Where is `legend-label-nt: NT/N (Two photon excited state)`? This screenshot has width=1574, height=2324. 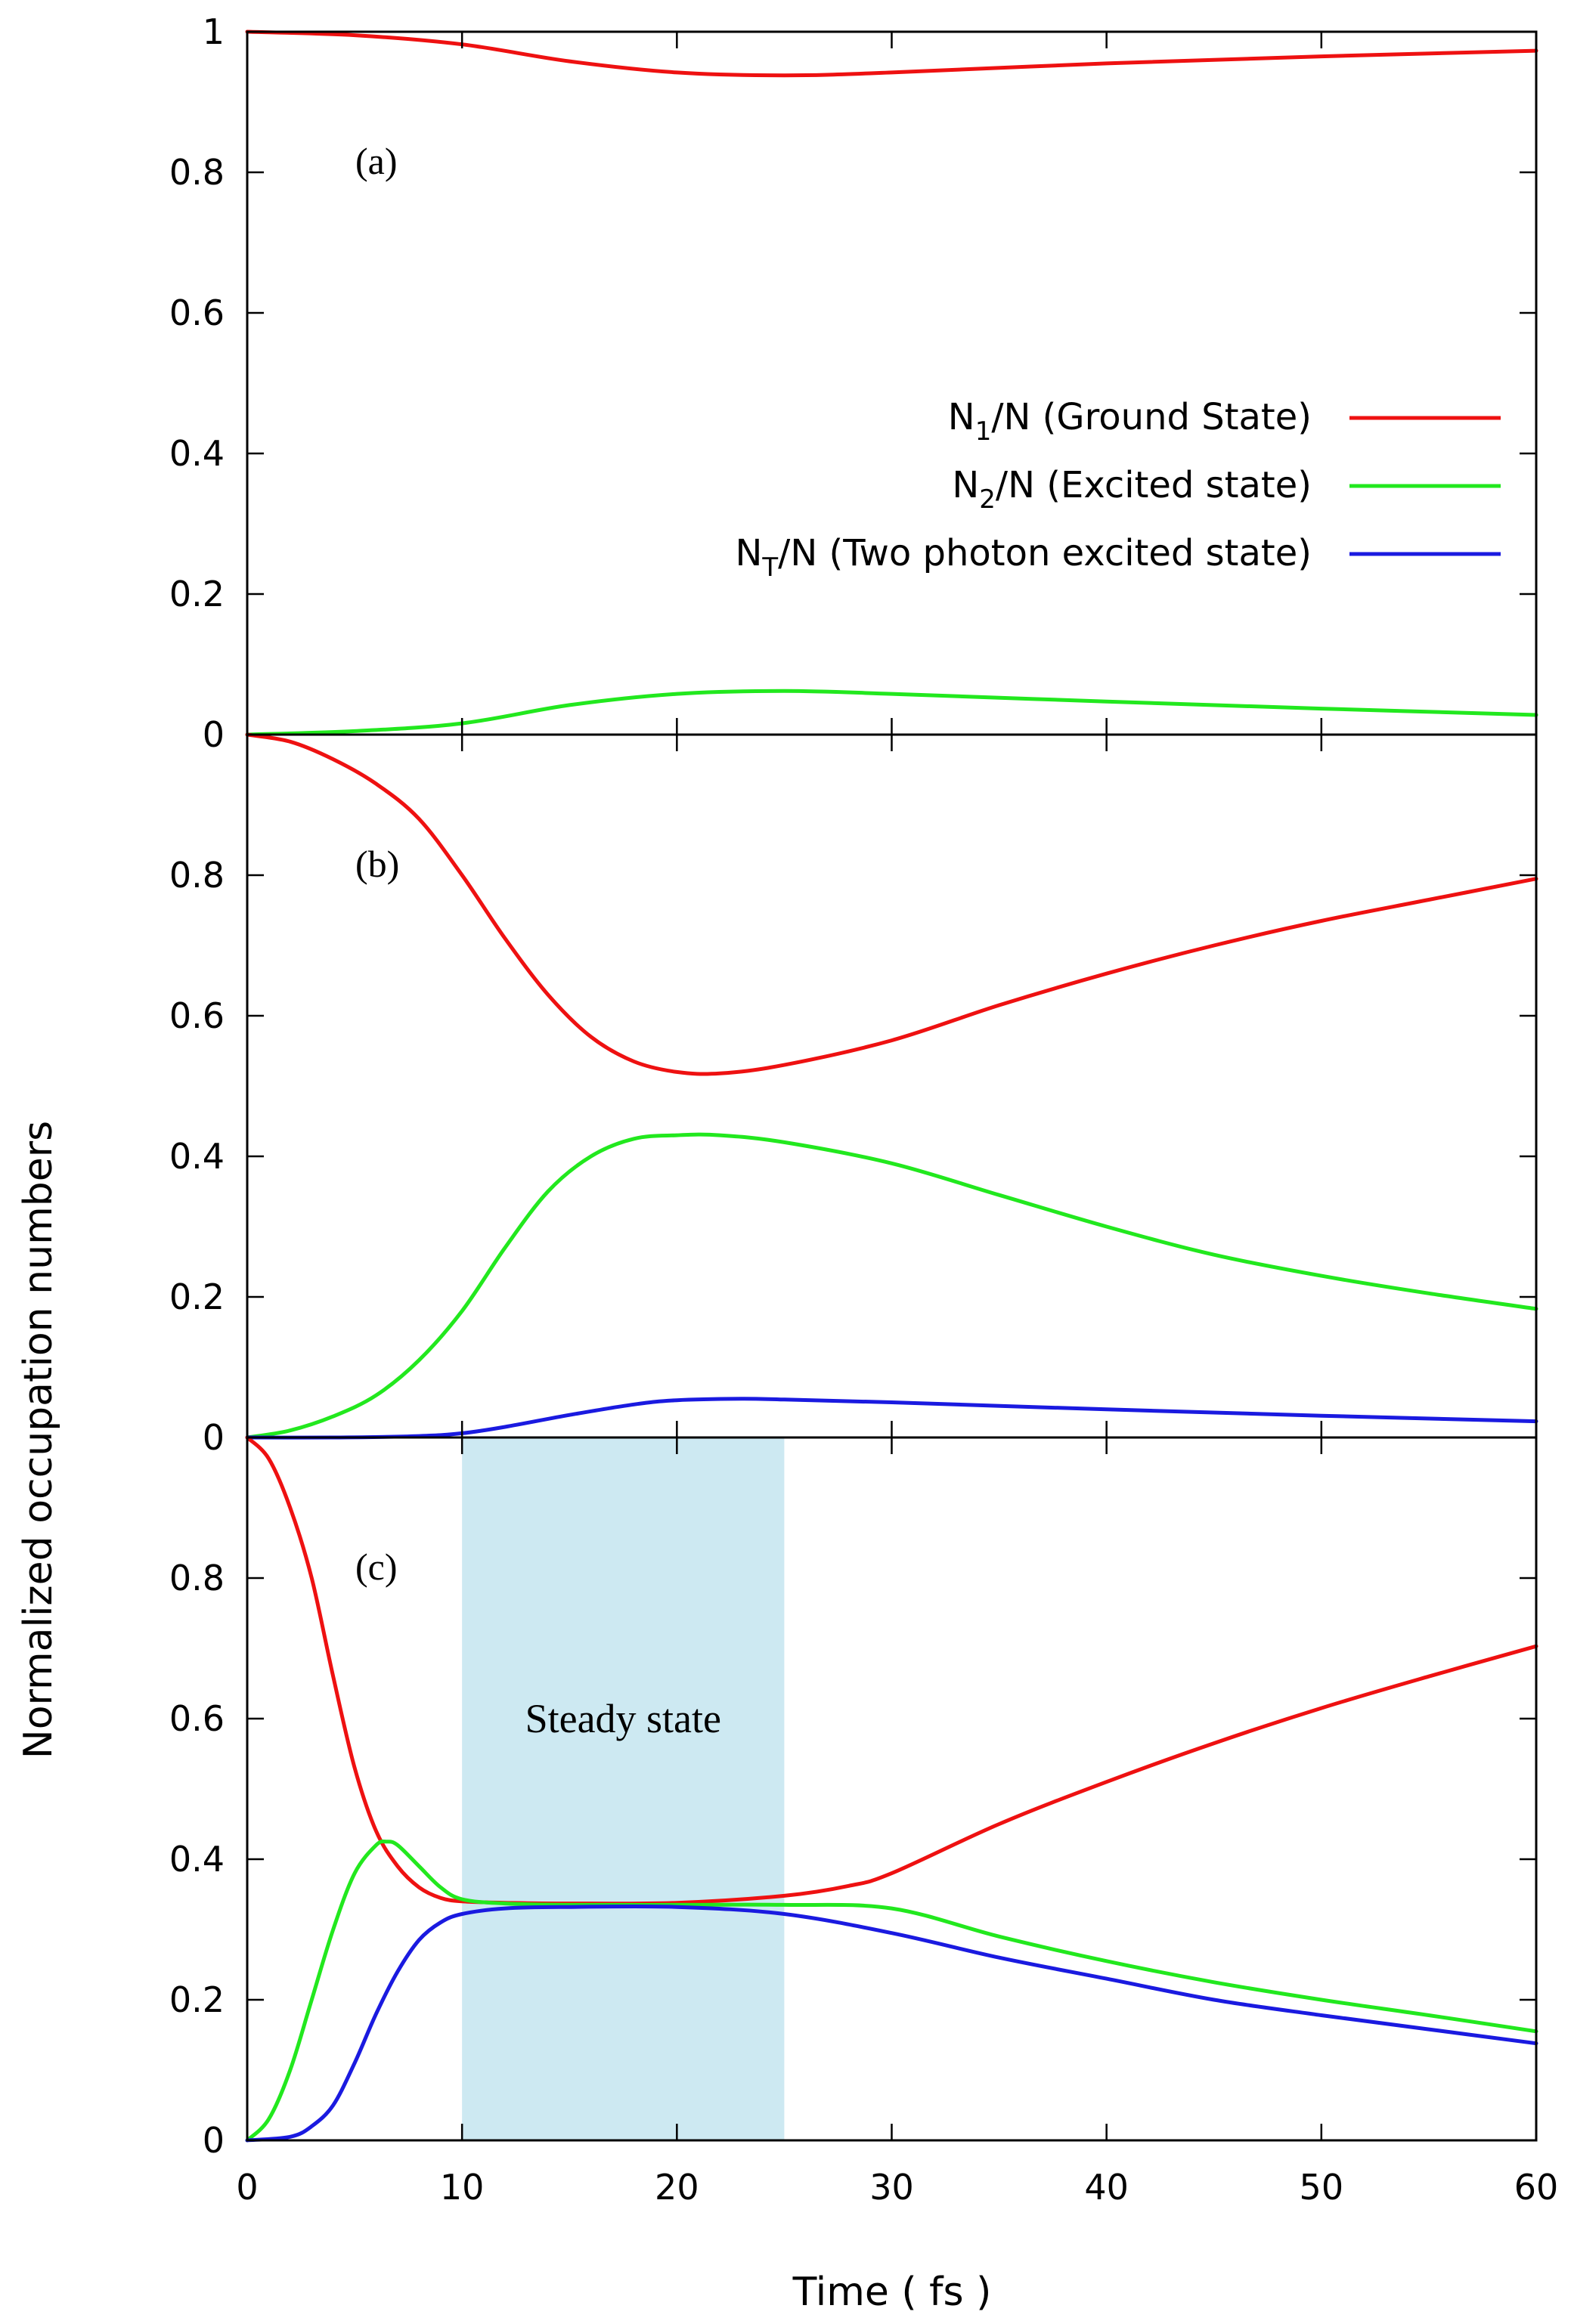 legend-label-nt: NT/N (Two photon excited state) is located at coordinates (1023, 557).